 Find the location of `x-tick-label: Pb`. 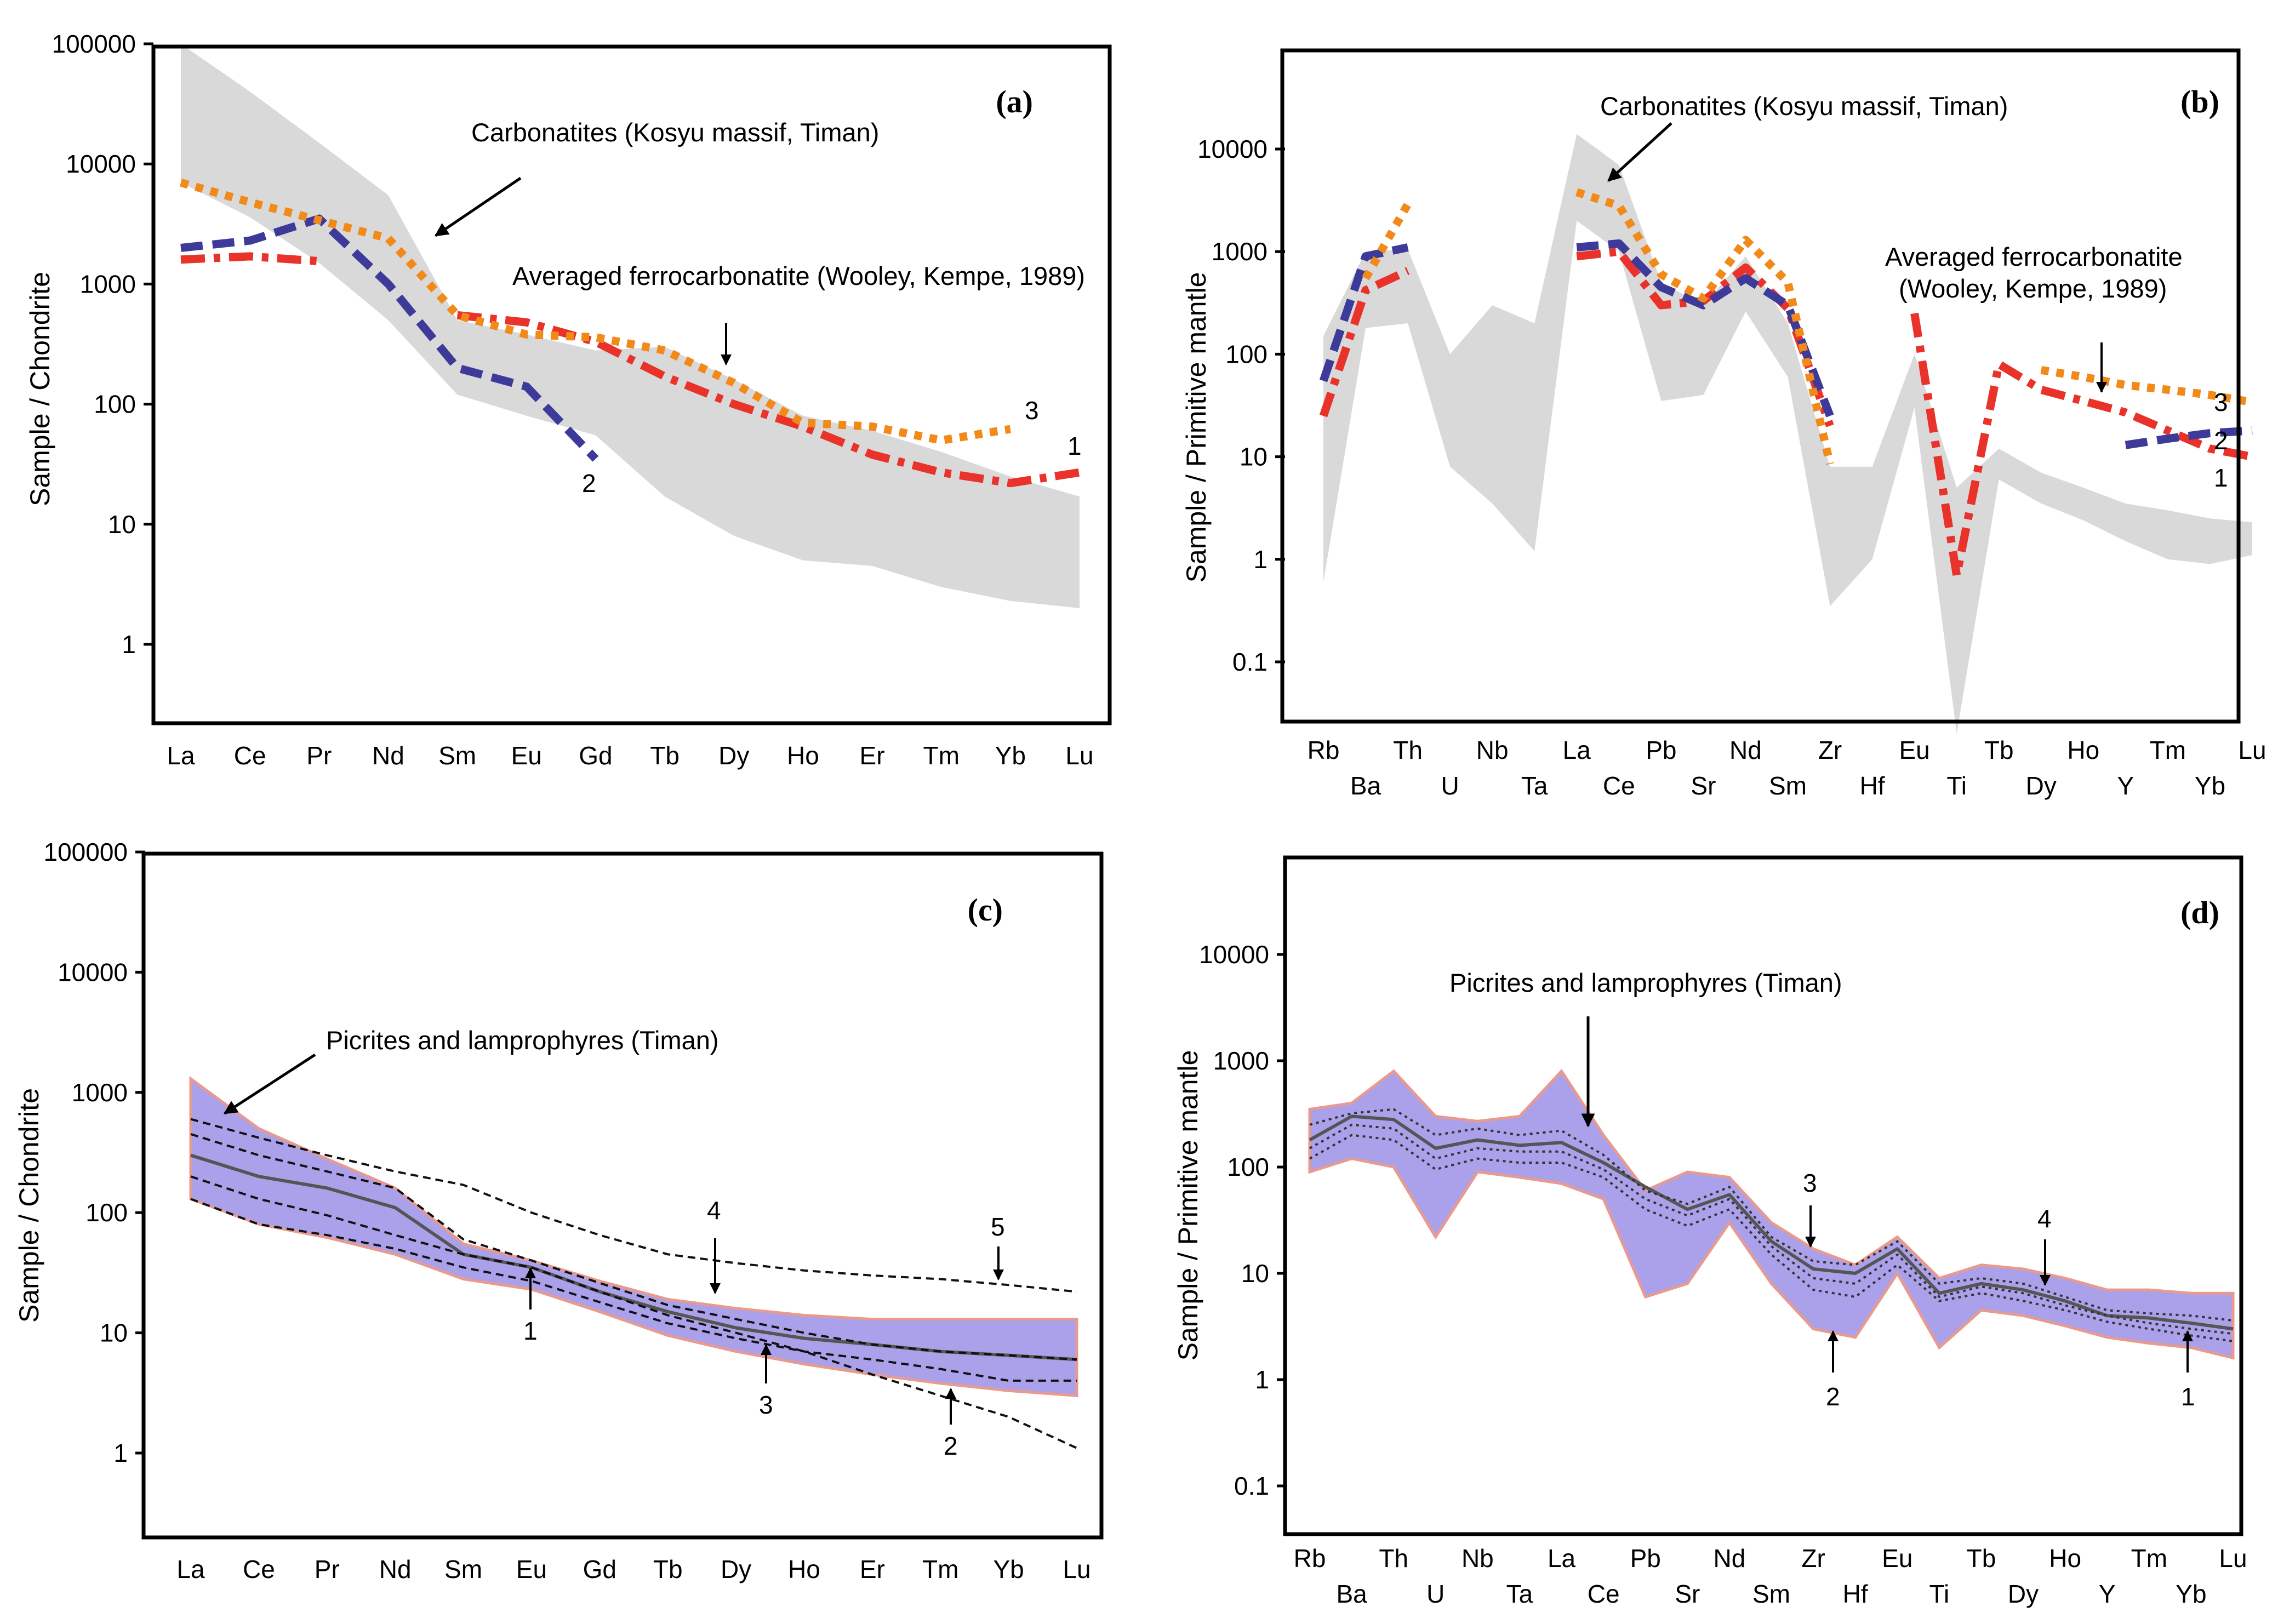

x-tick-label: Pb is located at coordinates (1661, 750).